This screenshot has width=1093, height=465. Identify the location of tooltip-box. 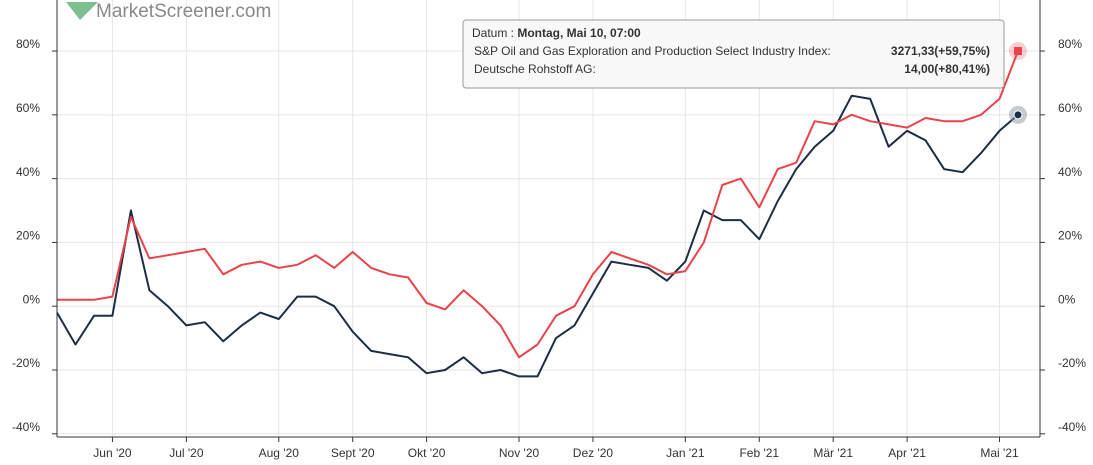
(733, 54).